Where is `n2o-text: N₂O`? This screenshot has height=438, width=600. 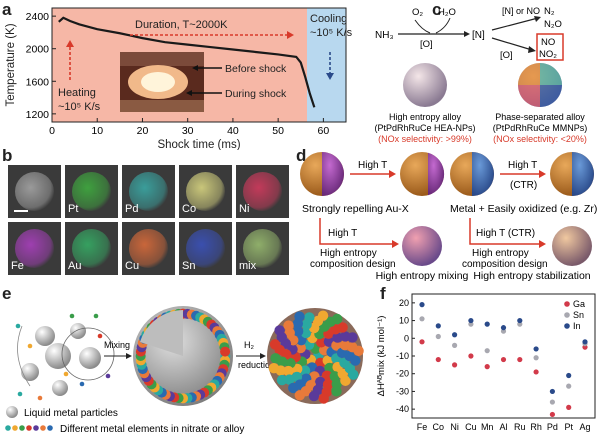 n2o-text: N₂O is located at coordinates (553, 24).